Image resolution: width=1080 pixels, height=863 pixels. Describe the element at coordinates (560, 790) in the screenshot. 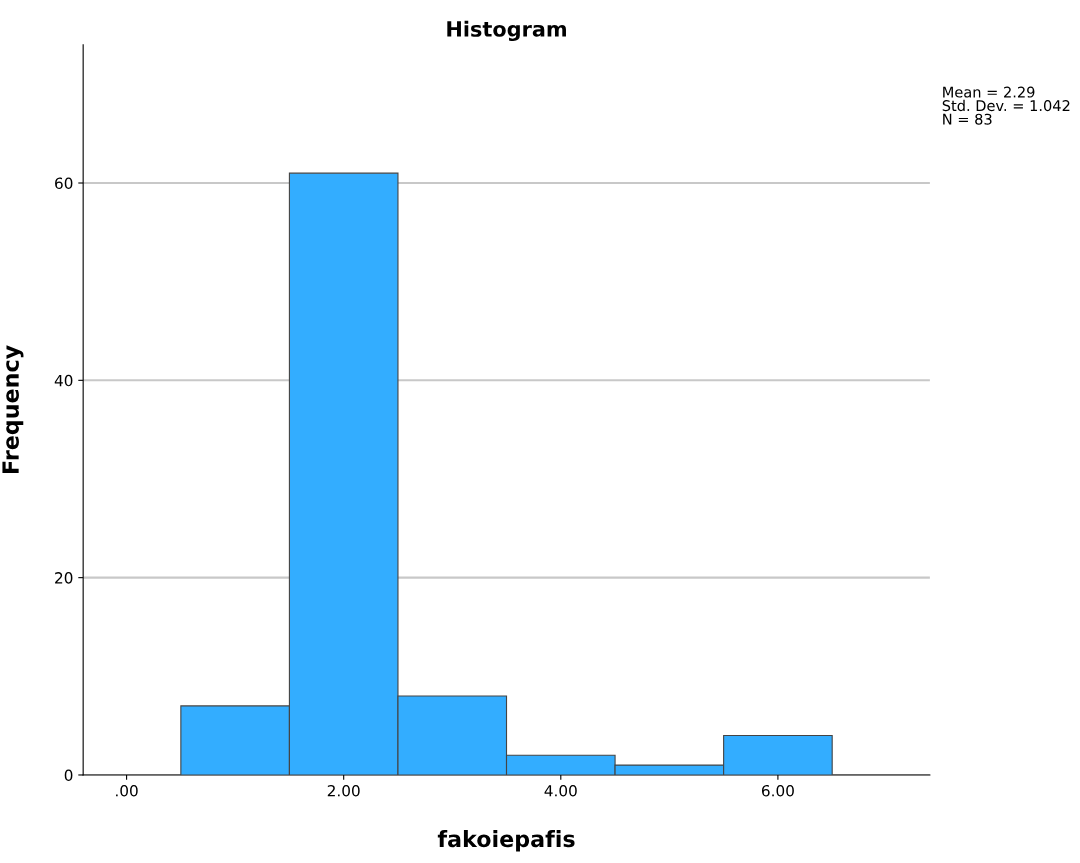

I see `x-tick-label: 4.00` at that location.